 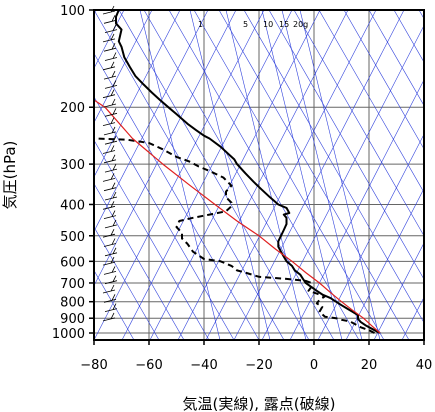 I want to click on x-axis-ticks: −80 −60 −40 −20 0 20 40, so click(x=256, y=356).